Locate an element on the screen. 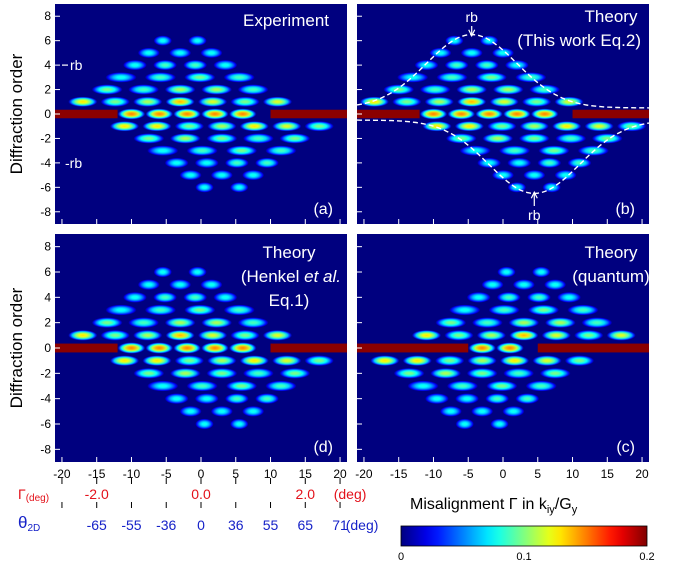  ytick-label: -2 is located at coordinates (45, 138).